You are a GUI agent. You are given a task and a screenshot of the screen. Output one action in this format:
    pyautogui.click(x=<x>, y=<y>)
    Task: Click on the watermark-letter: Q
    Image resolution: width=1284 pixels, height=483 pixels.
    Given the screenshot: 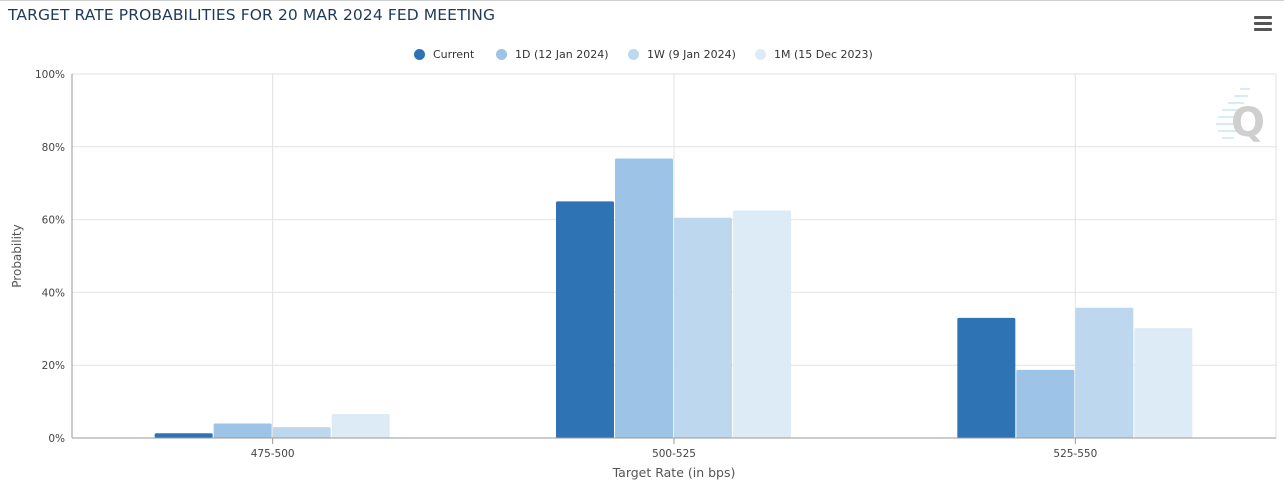 What is the action you would take?
    pyautogui.click(x=1248, y=123)
    